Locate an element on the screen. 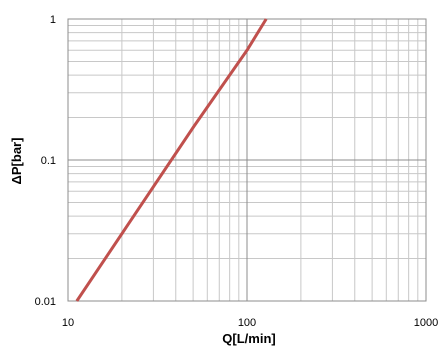  y-axis-title: ΔP[bar] is located at coordinates (16, 161).